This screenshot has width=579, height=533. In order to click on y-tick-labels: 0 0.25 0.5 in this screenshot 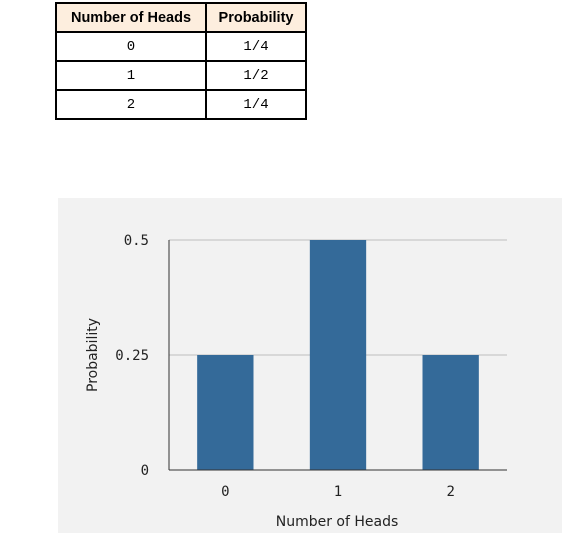, I will do `click(132, 356)`.